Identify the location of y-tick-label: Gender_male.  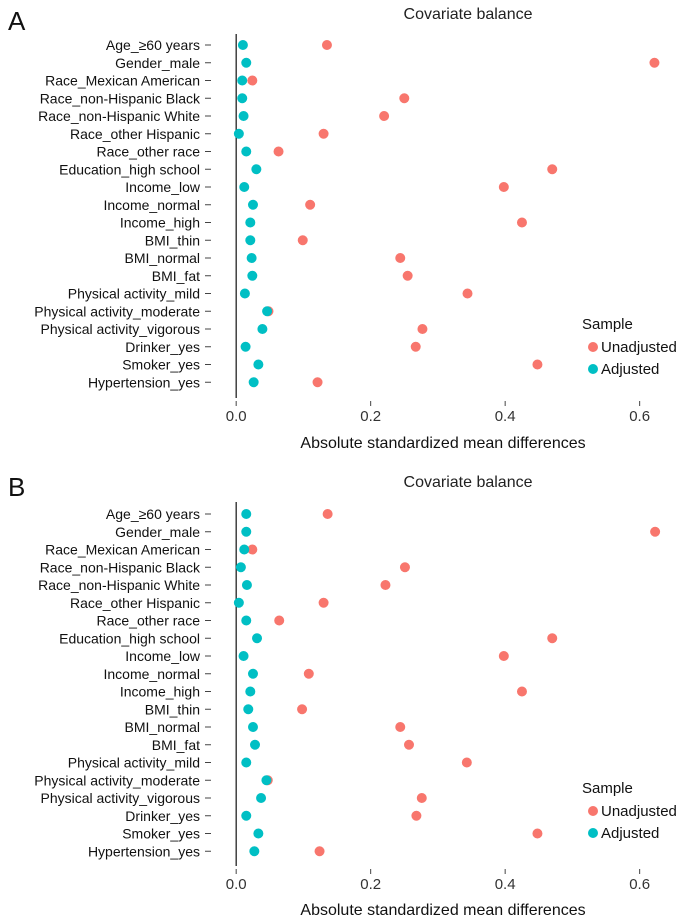
(157, 63).